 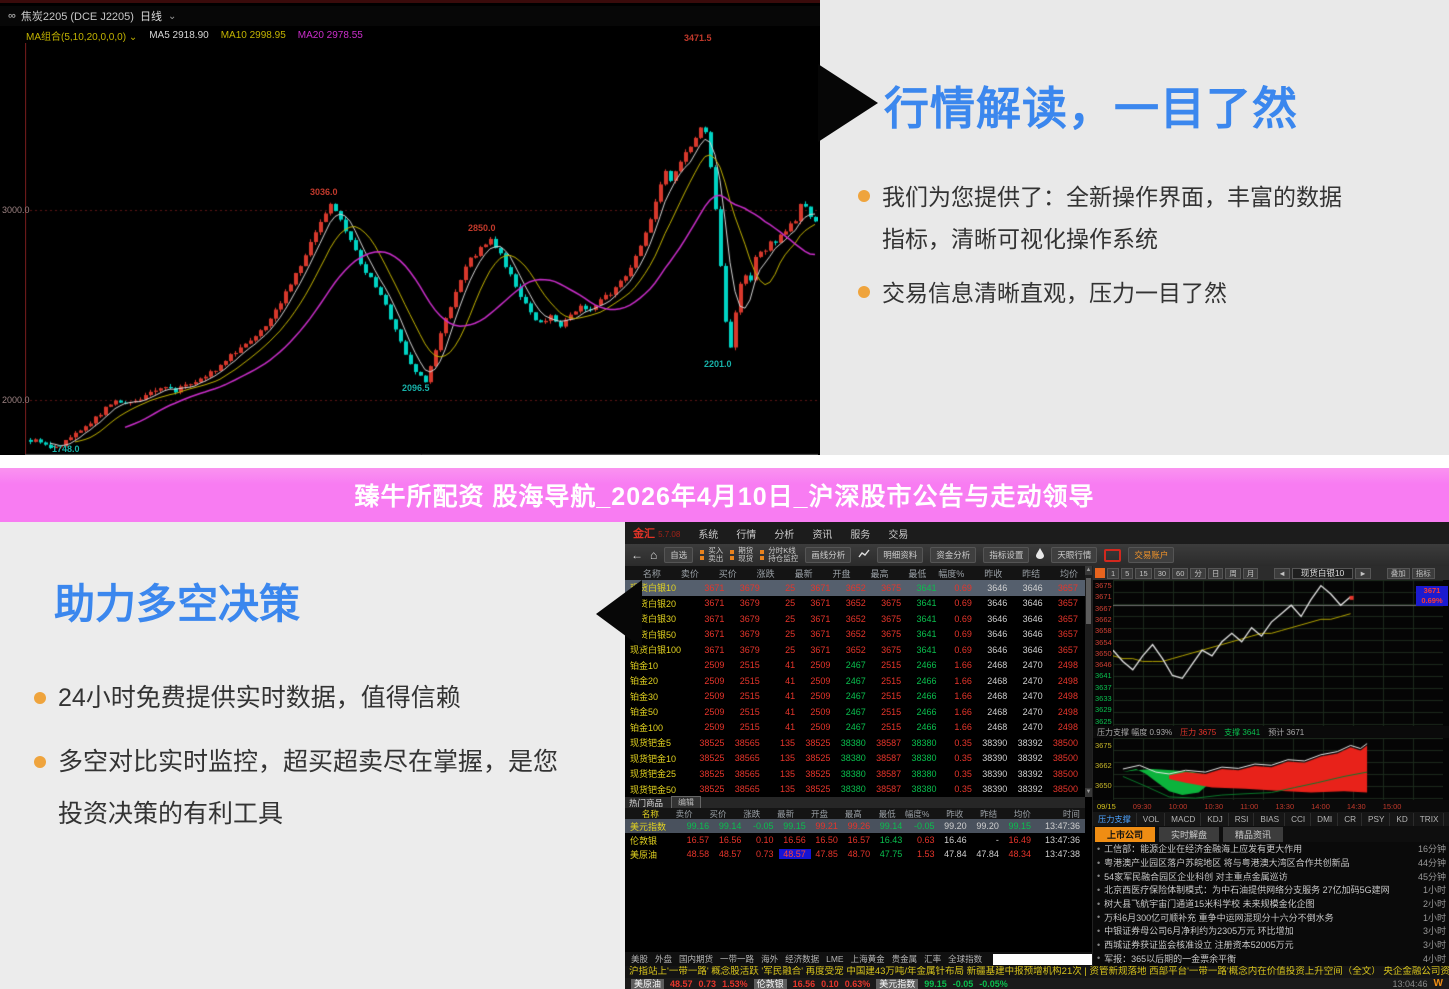 What do you see at coordinates (1113, 573) in the screenshot?
I see `timeframe-button-1: 1` at bounding box center [1113, 573].